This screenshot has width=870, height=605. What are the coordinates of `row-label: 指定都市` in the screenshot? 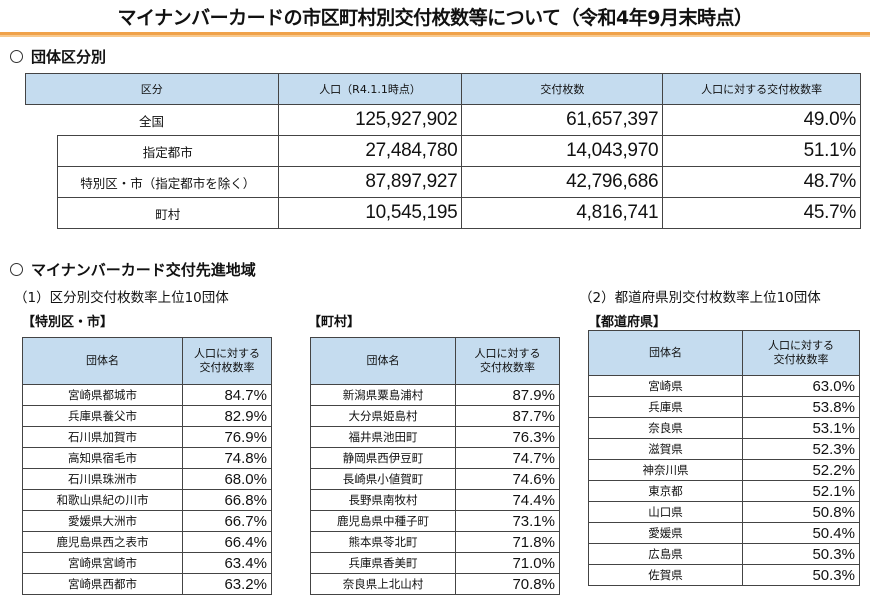 It's located at (167, 151).